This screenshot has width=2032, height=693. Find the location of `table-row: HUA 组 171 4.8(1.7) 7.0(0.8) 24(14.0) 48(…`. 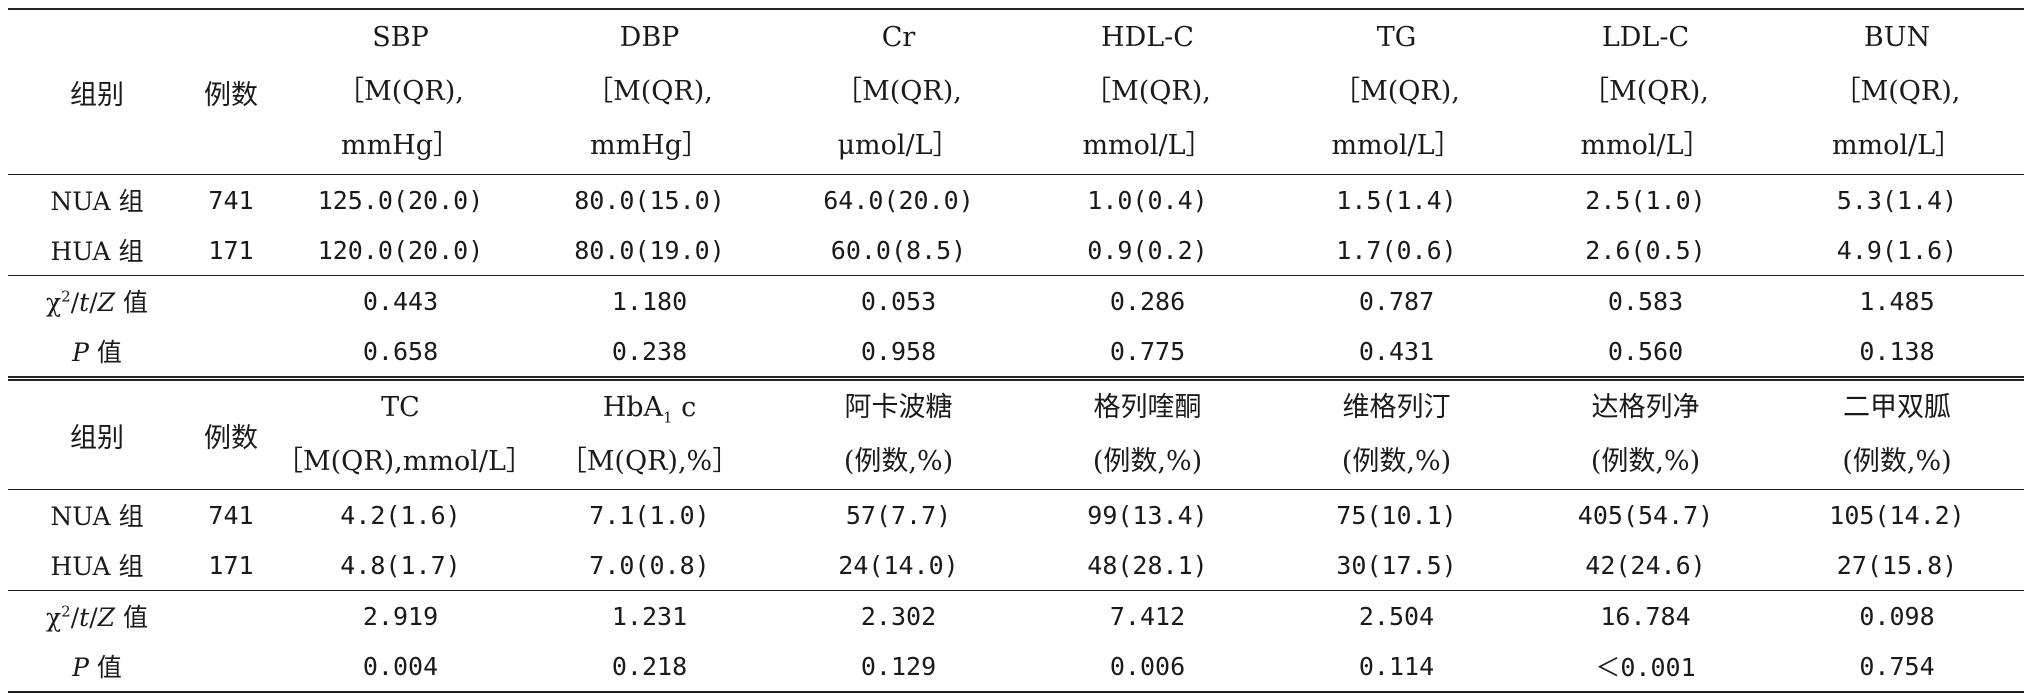

table-row: HUA 组 171 4.8(1.7) 7.0(0.8) 24(14.0) 48(… is located at coordinates (1016, 565).